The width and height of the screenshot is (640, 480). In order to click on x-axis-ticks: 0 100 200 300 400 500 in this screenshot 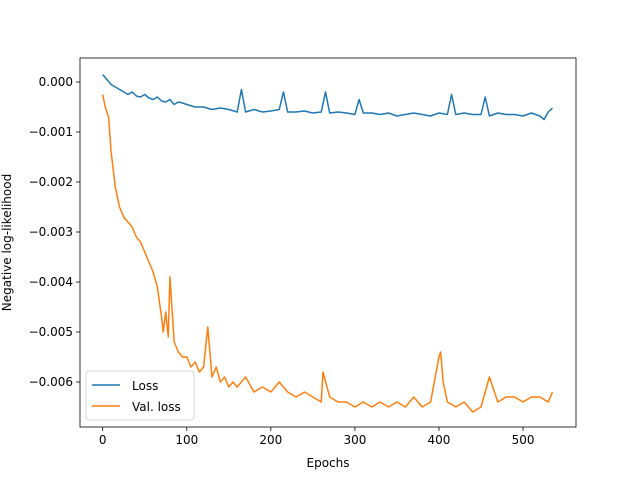, I will do `click(317, 437)`.